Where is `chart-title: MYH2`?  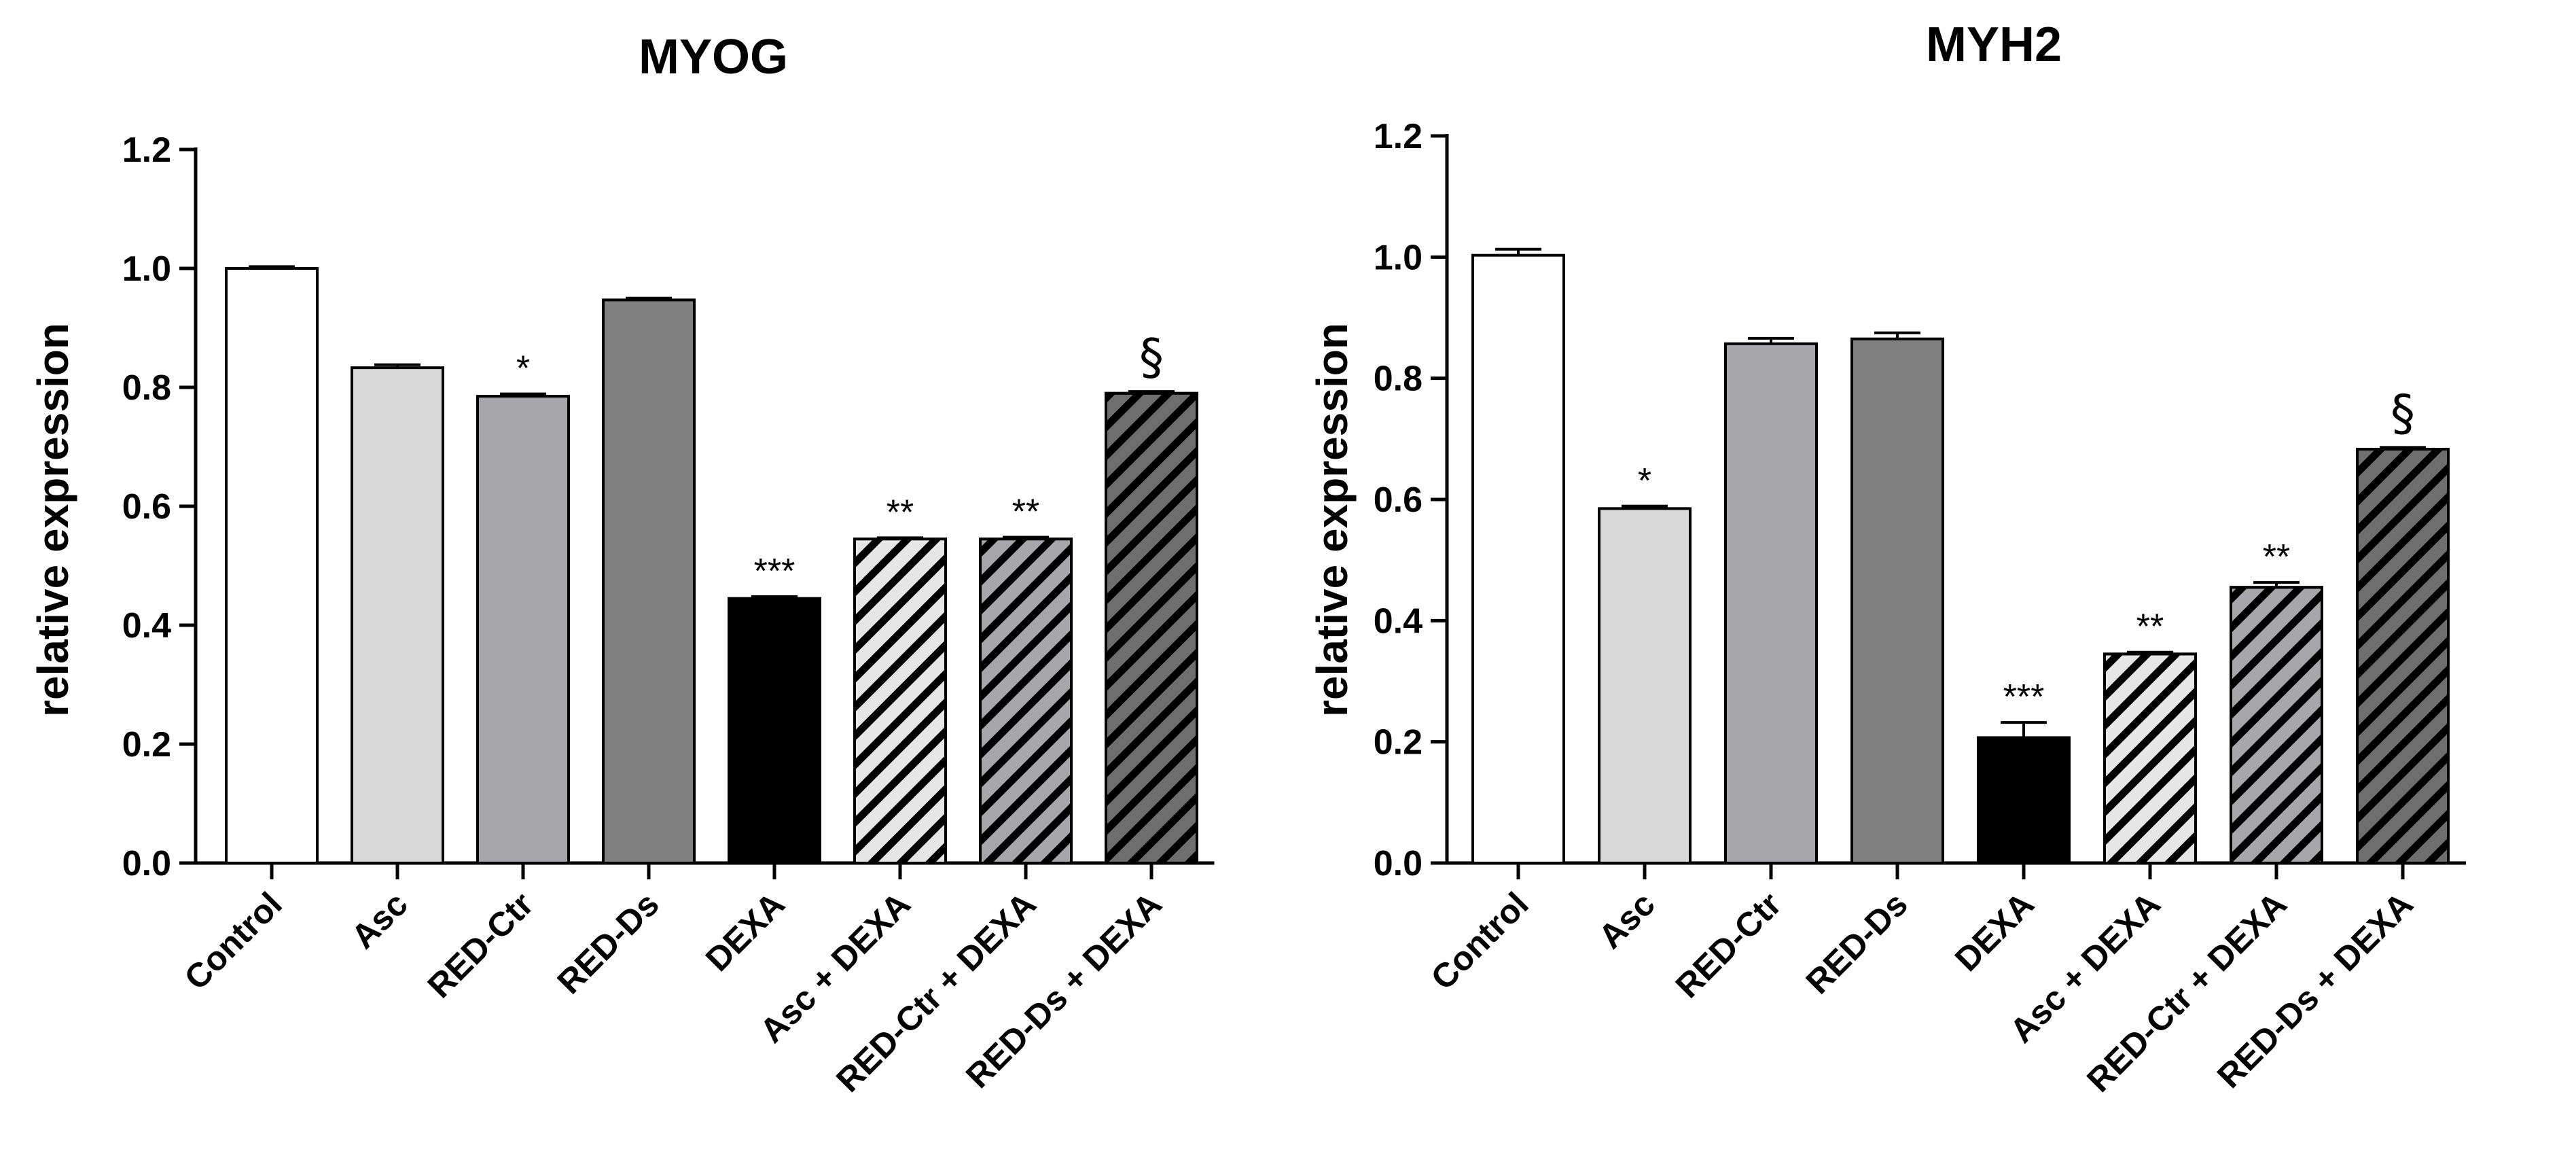
chart-title: MYH2 is located at coordinates (1994, 45).